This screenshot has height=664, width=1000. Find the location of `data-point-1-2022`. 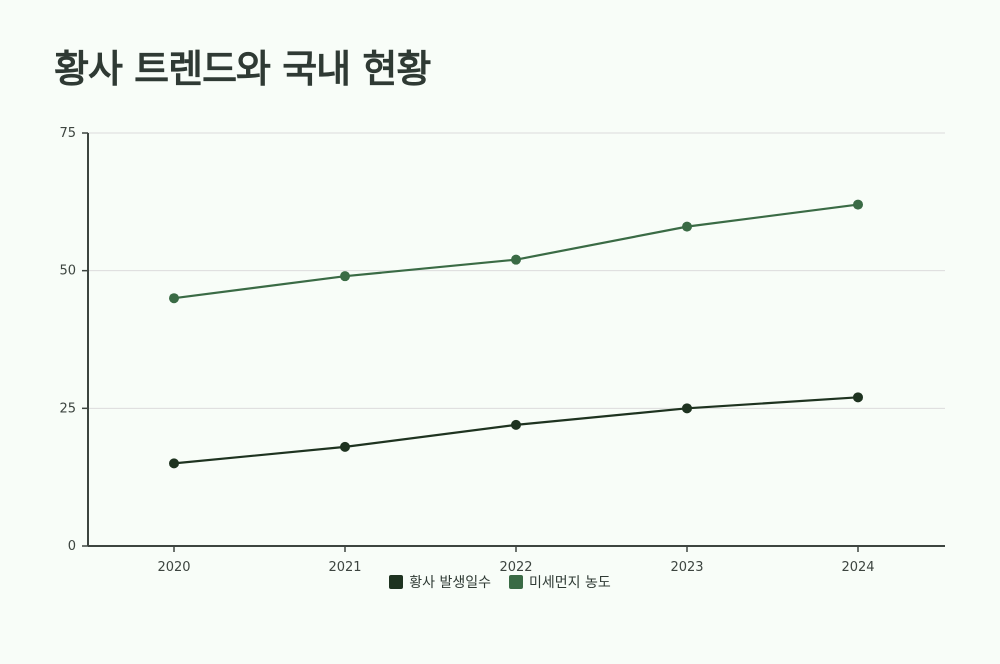

data-point-1-2022 is located at coordinates (516, 259).